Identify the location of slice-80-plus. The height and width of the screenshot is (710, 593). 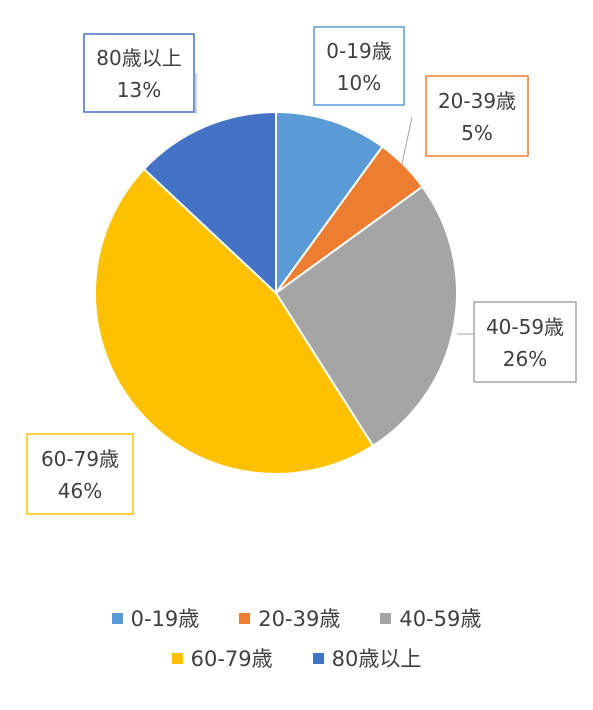
(209, 203).